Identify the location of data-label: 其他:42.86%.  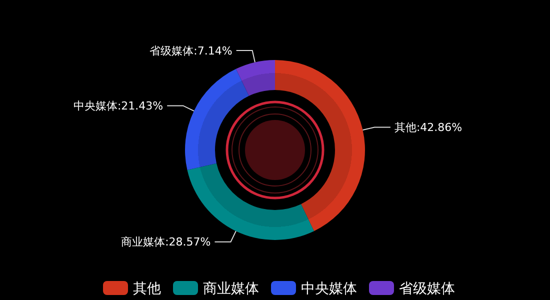
(428, 127).